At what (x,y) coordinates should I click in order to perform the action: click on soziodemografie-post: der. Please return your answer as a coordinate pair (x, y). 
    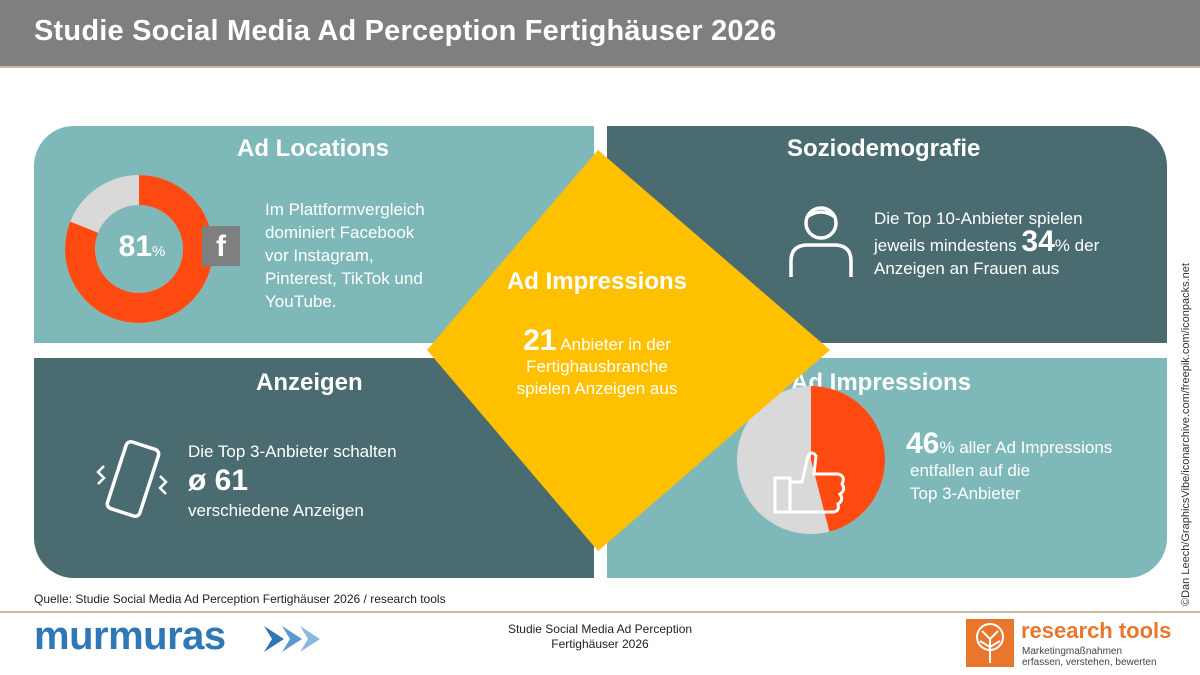
    Looking at the image, I should click on (1087, 245).